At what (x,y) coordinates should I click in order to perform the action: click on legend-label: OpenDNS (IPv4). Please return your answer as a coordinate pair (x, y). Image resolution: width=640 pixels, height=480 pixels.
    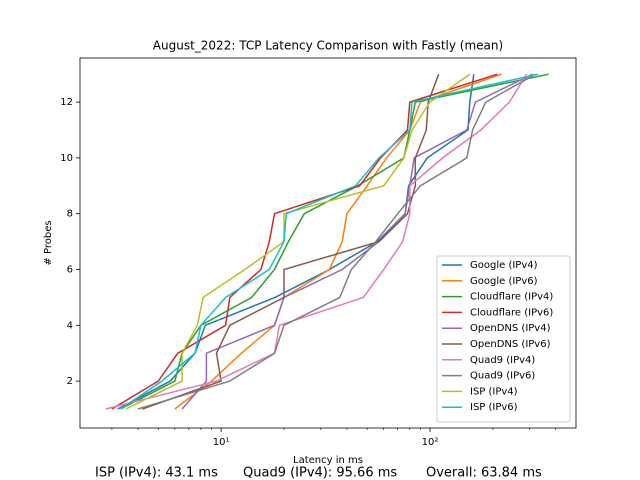
    Looking at the image, I should click on (510, 328).